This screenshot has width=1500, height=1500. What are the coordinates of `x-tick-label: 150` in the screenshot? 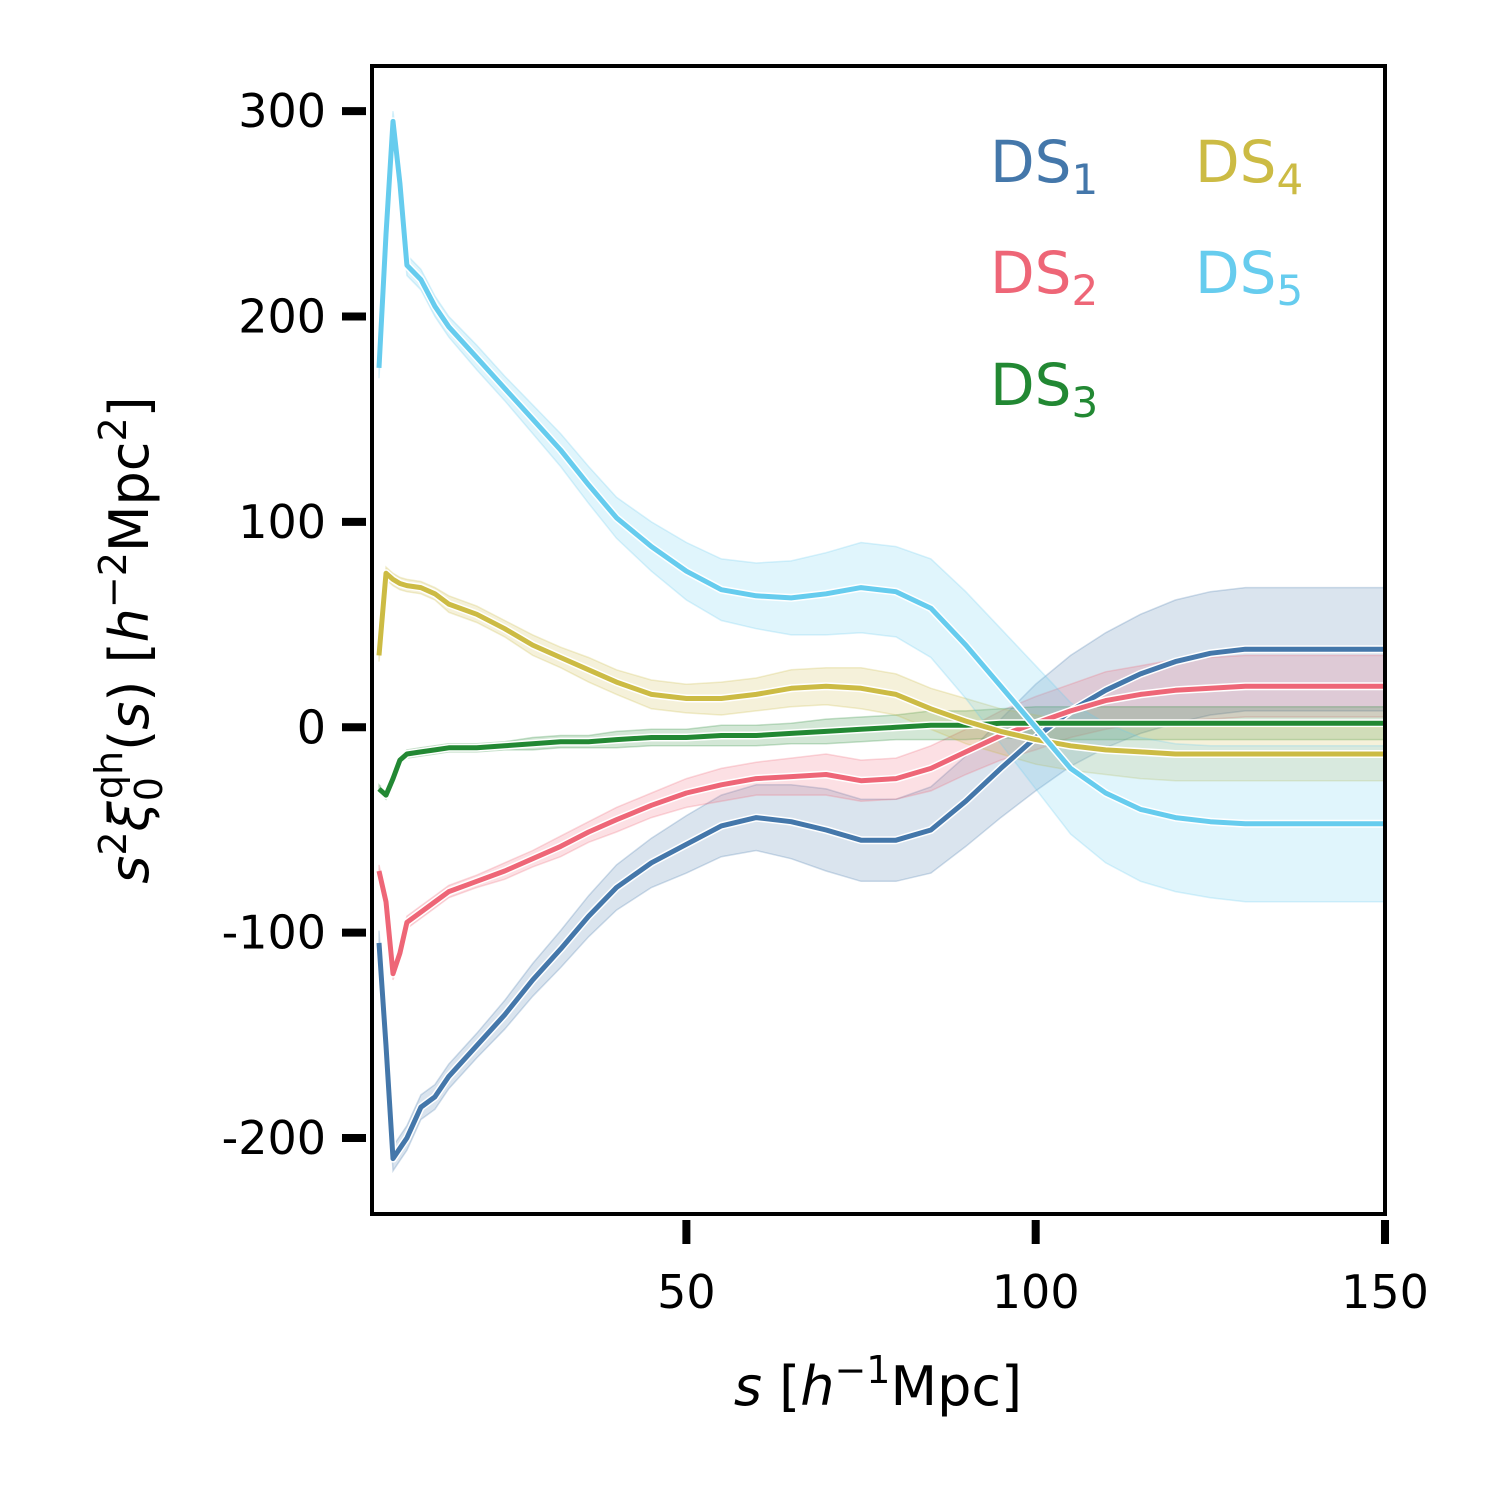 It's located at (1385, 1292).